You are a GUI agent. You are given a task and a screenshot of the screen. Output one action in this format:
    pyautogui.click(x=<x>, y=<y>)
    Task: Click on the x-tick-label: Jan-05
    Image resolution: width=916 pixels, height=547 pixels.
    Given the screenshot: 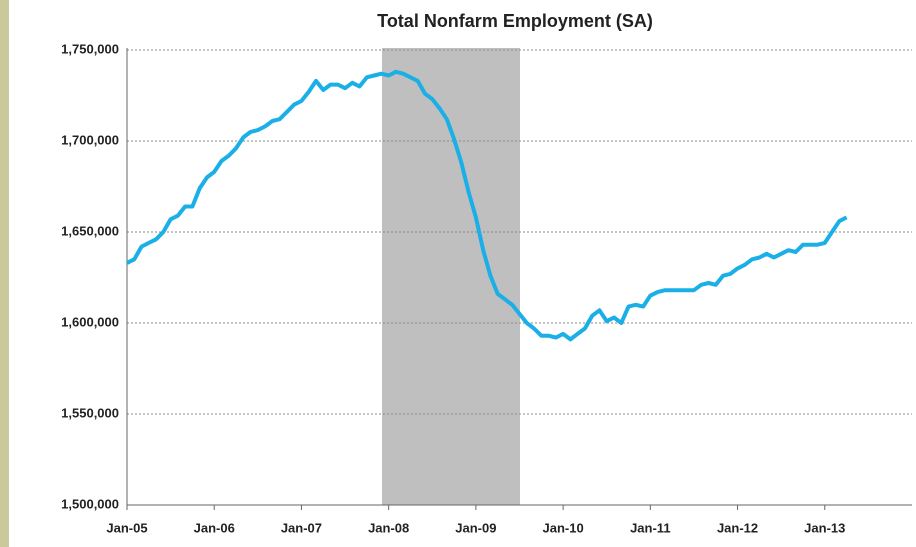 What is the action you would take?
    pyautogui.click(x=126, y=527)
    